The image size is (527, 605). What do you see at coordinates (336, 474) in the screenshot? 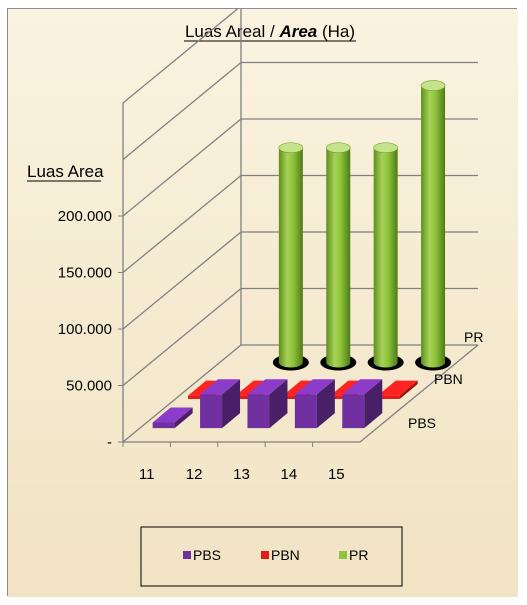
I see `x-tick-label: 15` at bounding box center [336, 474].